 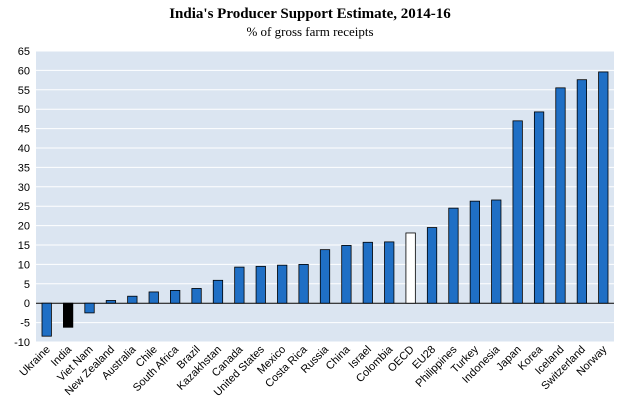 What do you see at coordinates (24, 91) in the screenshot?
I see `y-tick-label: 55` at bounding box center [24, 91].